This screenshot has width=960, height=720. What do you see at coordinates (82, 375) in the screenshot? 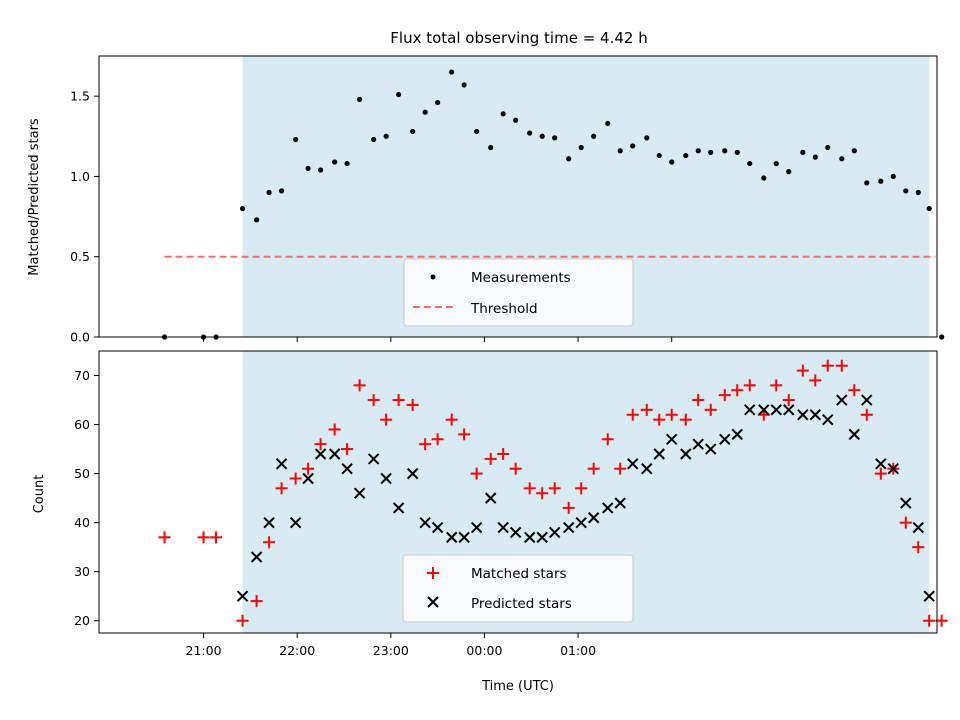
I see `bottom-y-tick-label: 70` at bounding box center [82, 375].